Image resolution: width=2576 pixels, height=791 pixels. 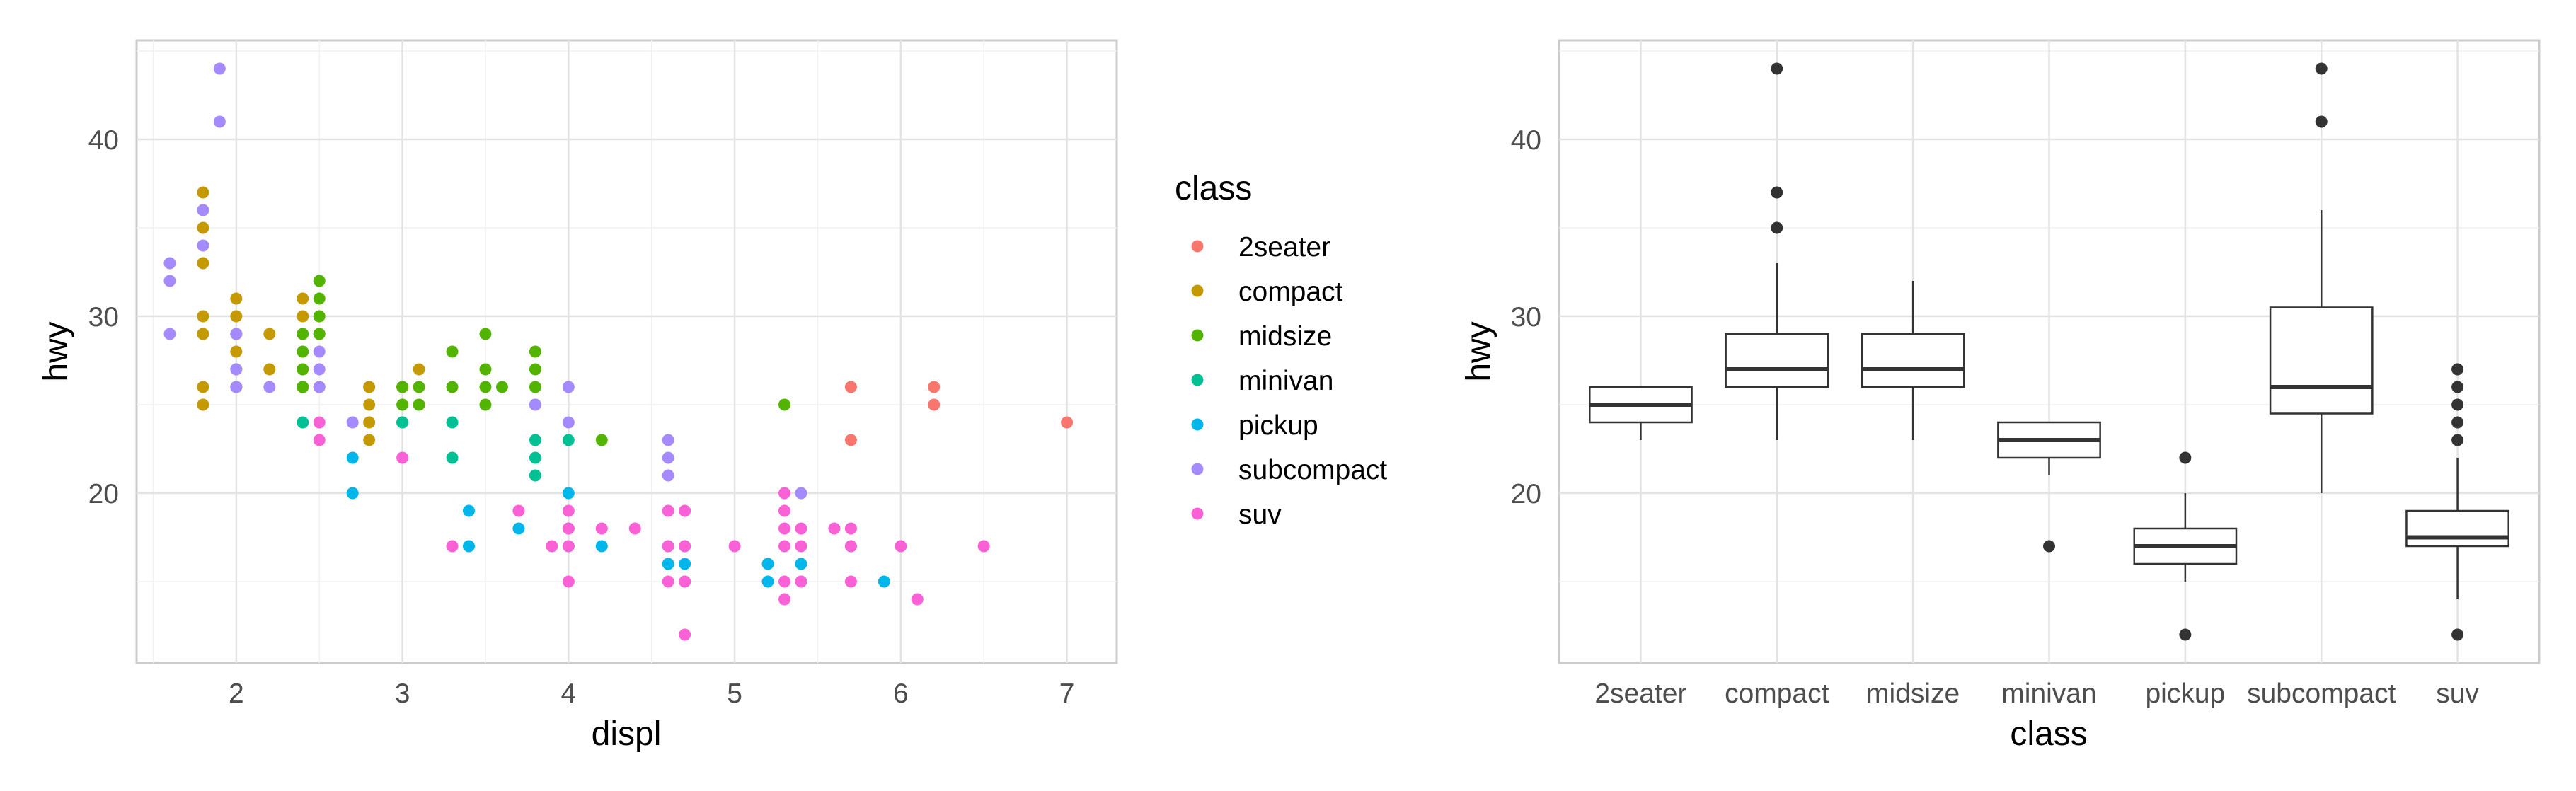 What do you see at coordinates (1777, 694) in the screenshot?
I see `boxplot-x-tick-label: compact` at bounding box center [1777, 694].